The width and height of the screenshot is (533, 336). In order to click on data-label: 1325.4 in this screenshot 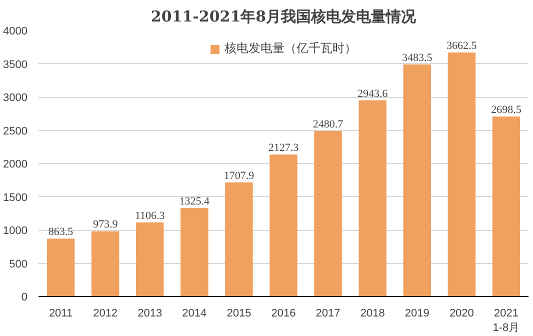, I will do `click(194, 201)`.